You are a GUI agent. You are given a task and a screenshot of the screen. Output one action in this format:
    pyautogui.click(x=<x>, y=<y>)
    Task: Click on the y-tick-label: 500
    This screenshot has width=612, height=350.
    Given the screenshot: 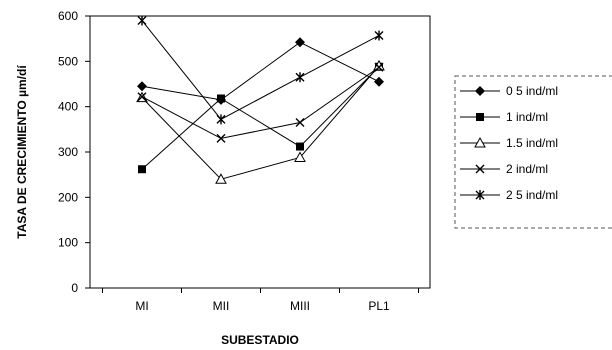 What is the action you would take?
    pyautogui.click(x=68, y=61)
    